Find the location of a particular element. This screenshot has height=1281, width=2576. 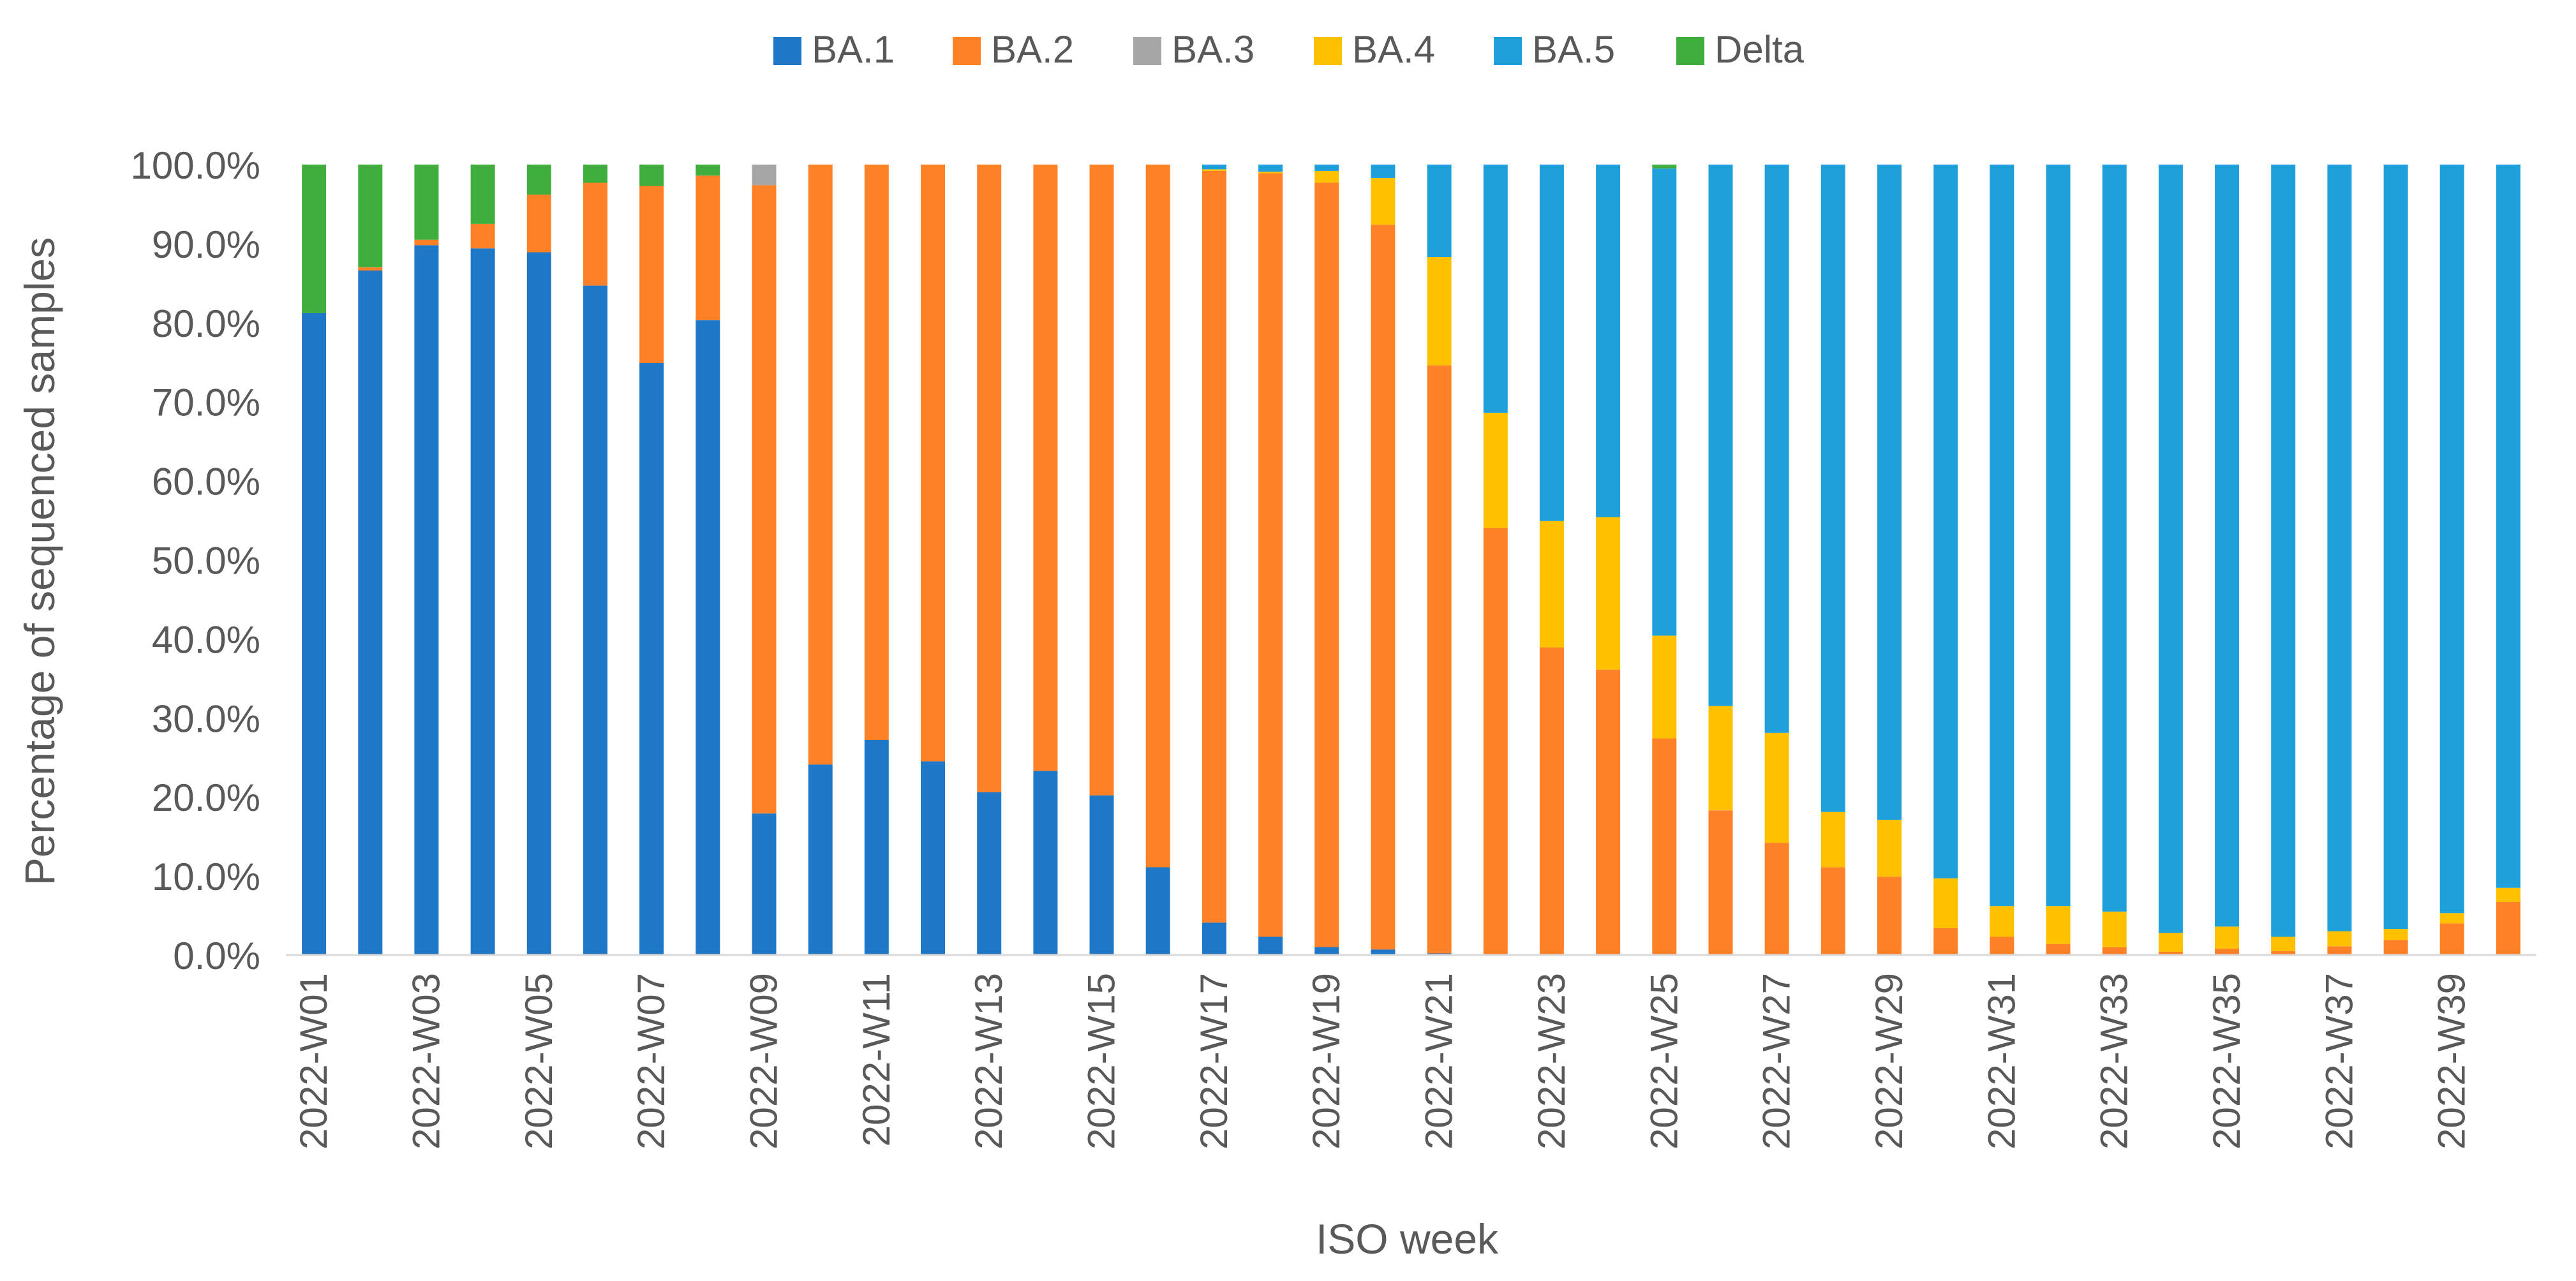

bar-stack-2022-W06 is located at coordinates (595, 560).